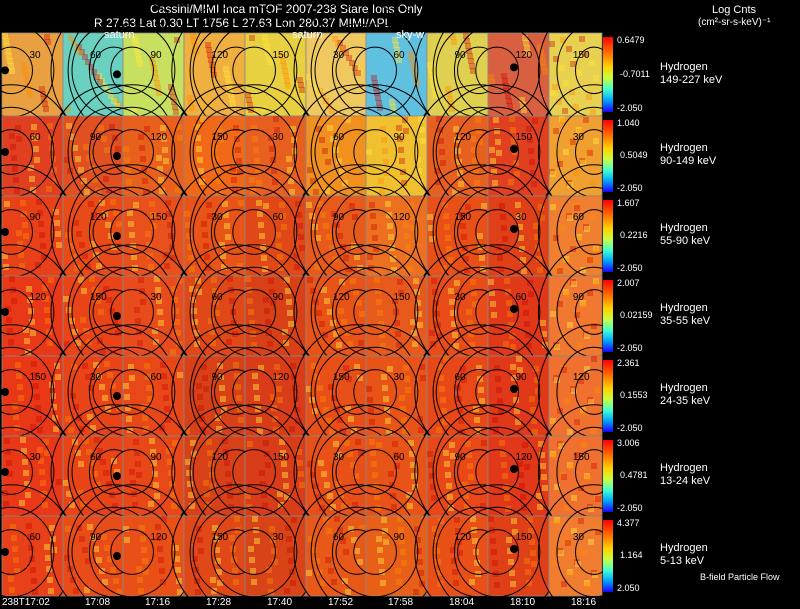  What do you see at coordinates (734, 22) in the screenshot?
I see `units-label-sub: (cm²-sr-s-keV)⁻¹` at bounding box center [734, 22].